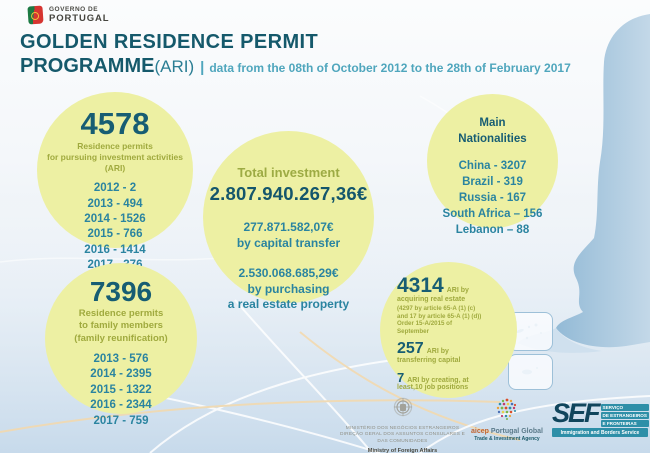  I want to click on jobs-suffix: ARI by creating, at, so click(438, 380).